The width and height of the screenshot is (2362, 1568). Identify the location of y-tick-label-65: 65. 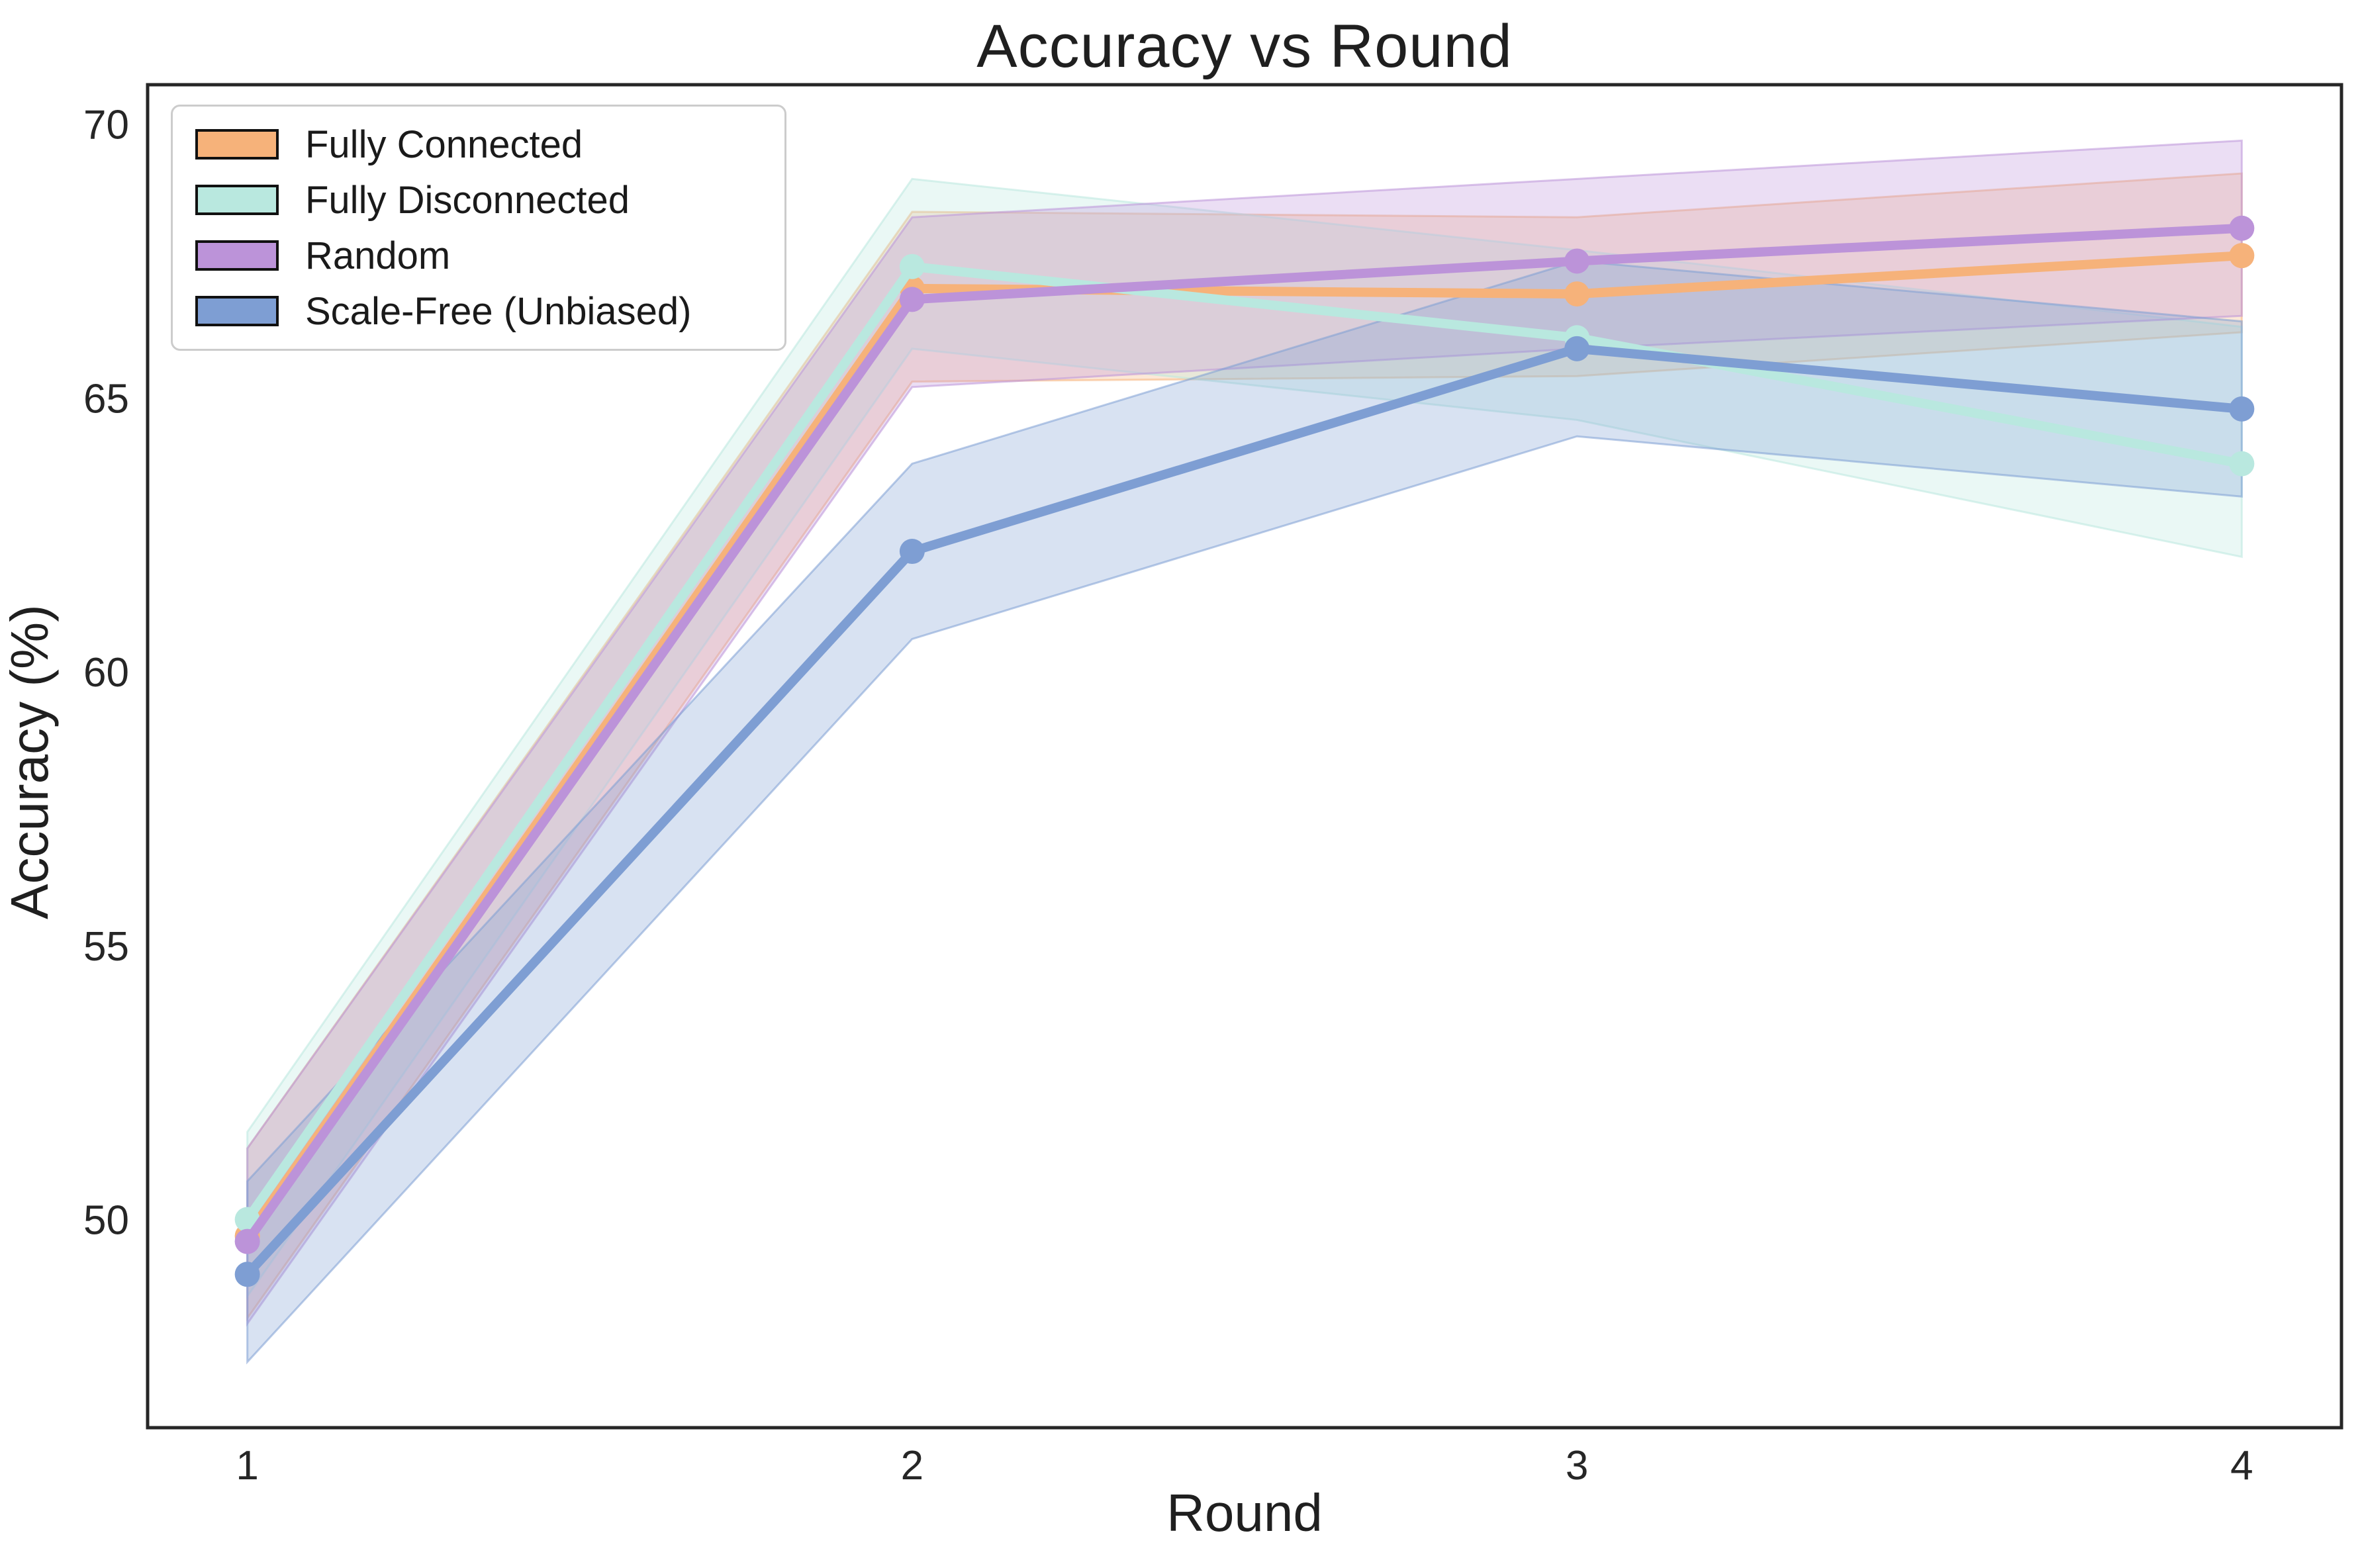
(106, 399).